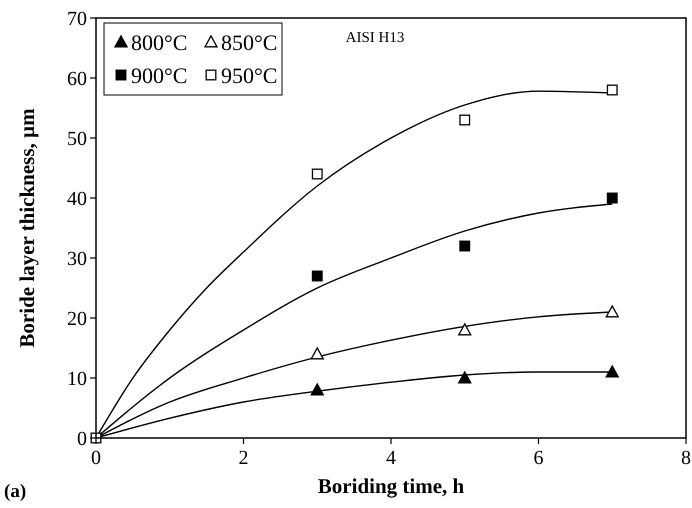 The image size is (692, 508). I want to click on x-tick-label: 4, so click(391, 458).